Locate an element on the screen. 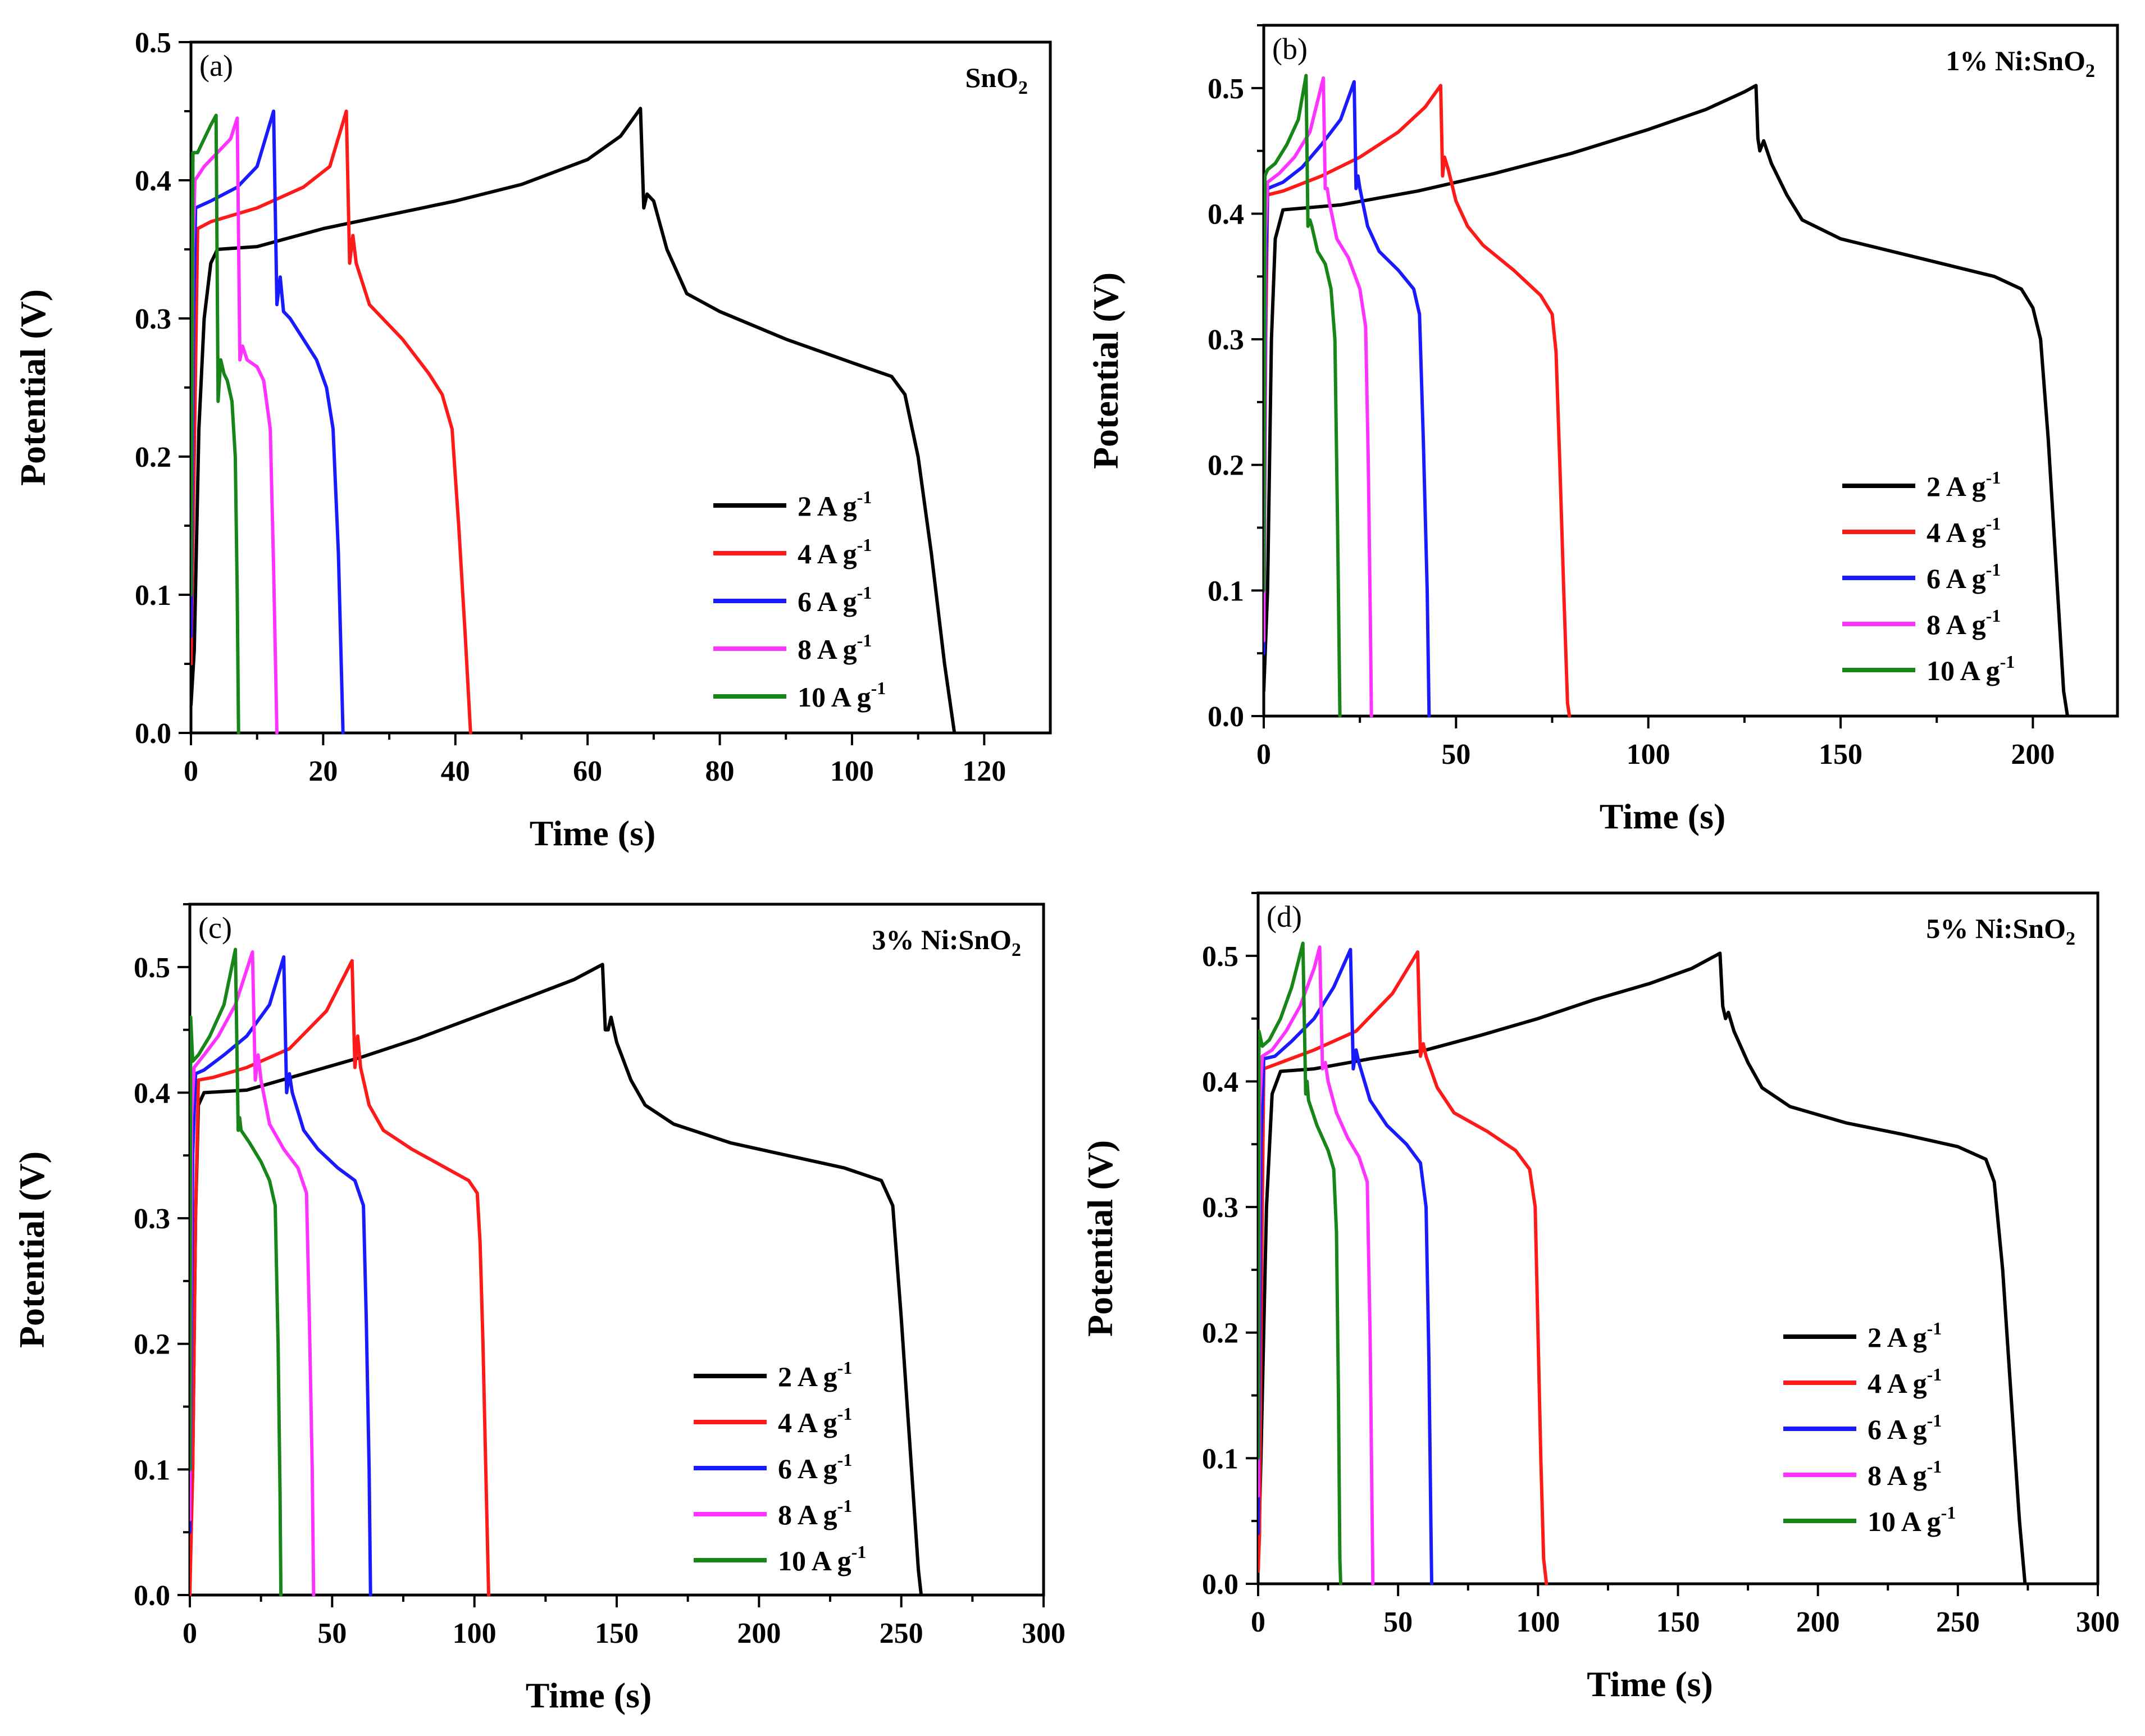 The image size is (2145, 1736). material-label: 5% Ni:SnO2 is located at coordinates (2000, 931).